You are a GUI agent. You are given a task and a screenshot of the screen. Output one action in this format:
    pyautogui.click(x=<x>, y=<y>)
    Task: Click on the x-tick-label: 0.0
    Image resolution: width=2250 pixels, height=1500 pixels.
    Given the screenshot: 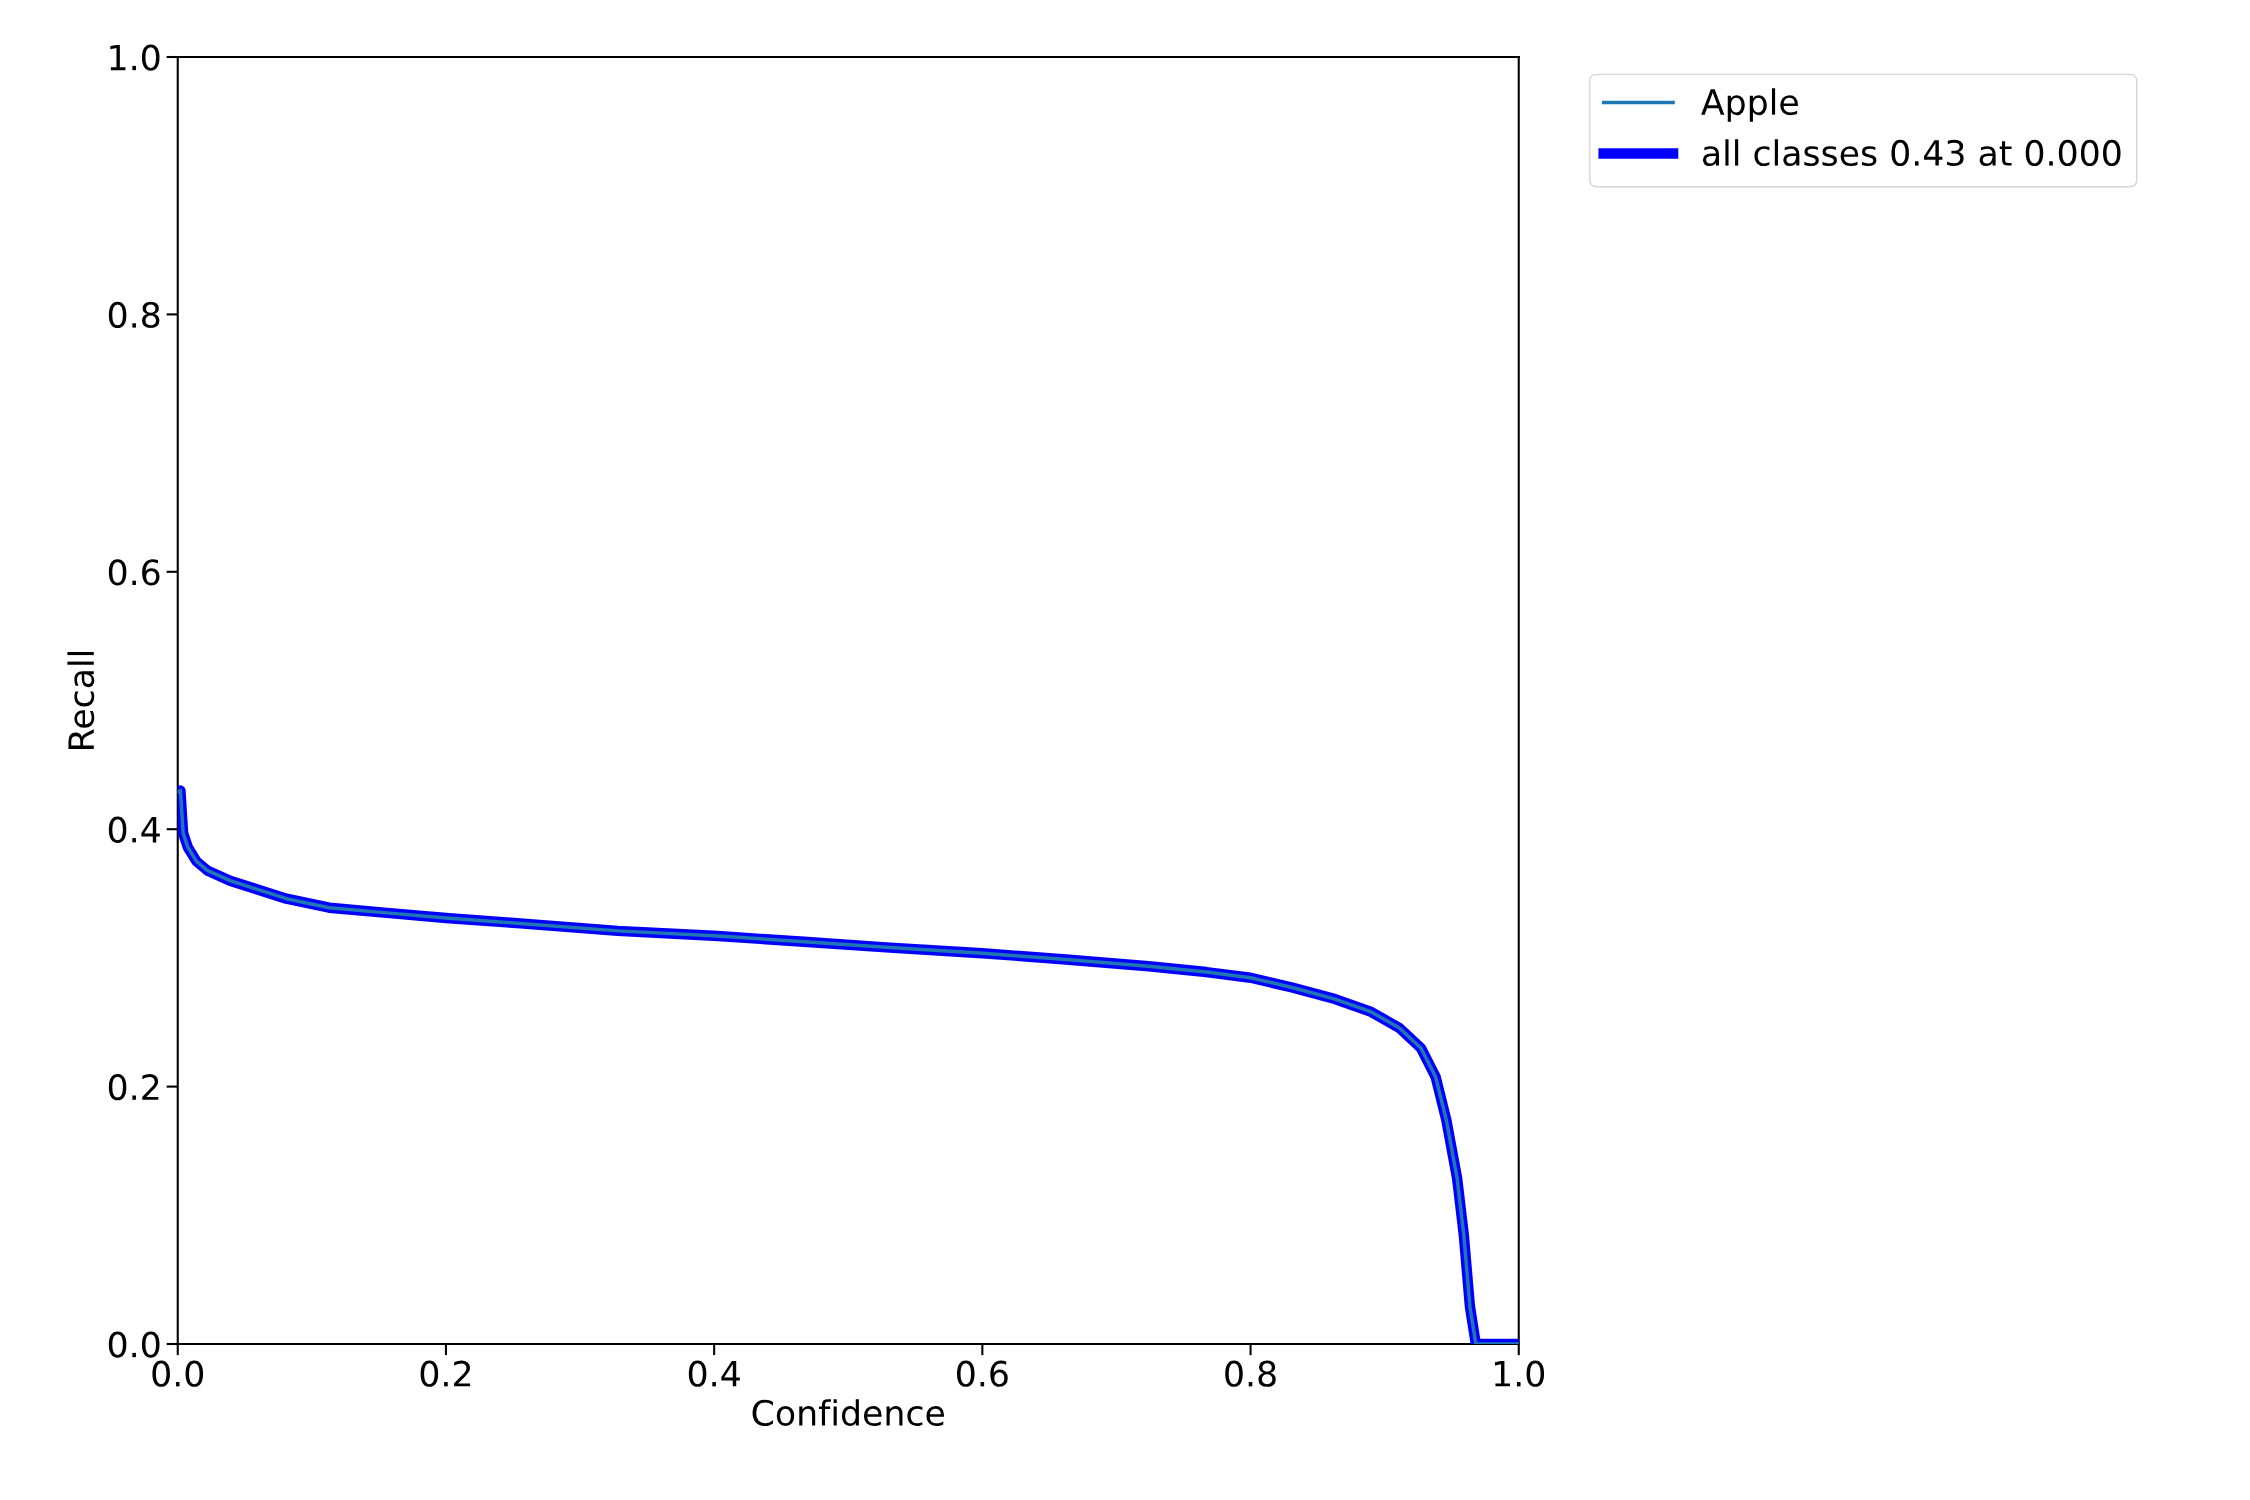 What is the action you would take?
    pyautogui.click(x=178, y=1373)
    